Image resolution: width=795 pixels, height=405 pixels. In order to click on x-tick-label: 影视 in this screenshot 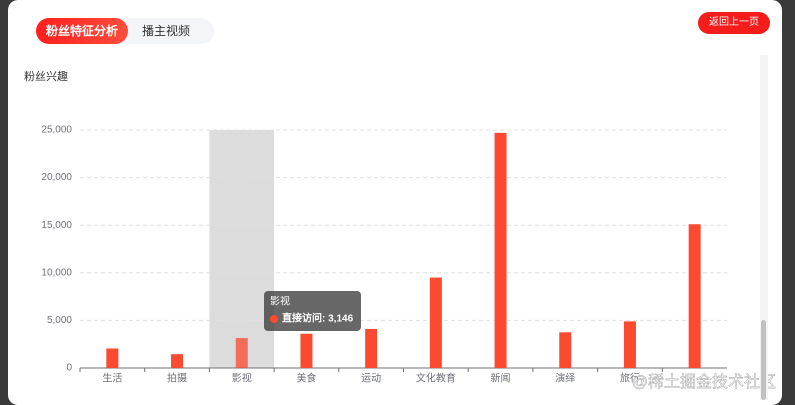, I will do `click(242, 378)`.